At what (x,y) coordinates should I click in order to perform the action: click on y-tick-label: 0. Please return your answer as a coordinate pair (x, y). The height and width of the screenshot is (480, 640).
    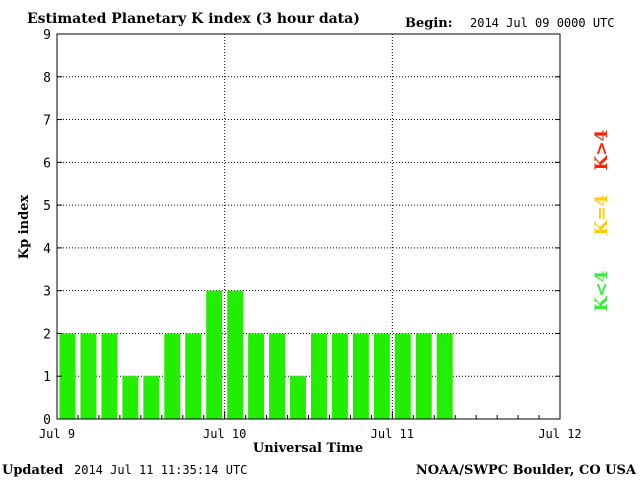
    Looking at the image, I should click on (47, 420).